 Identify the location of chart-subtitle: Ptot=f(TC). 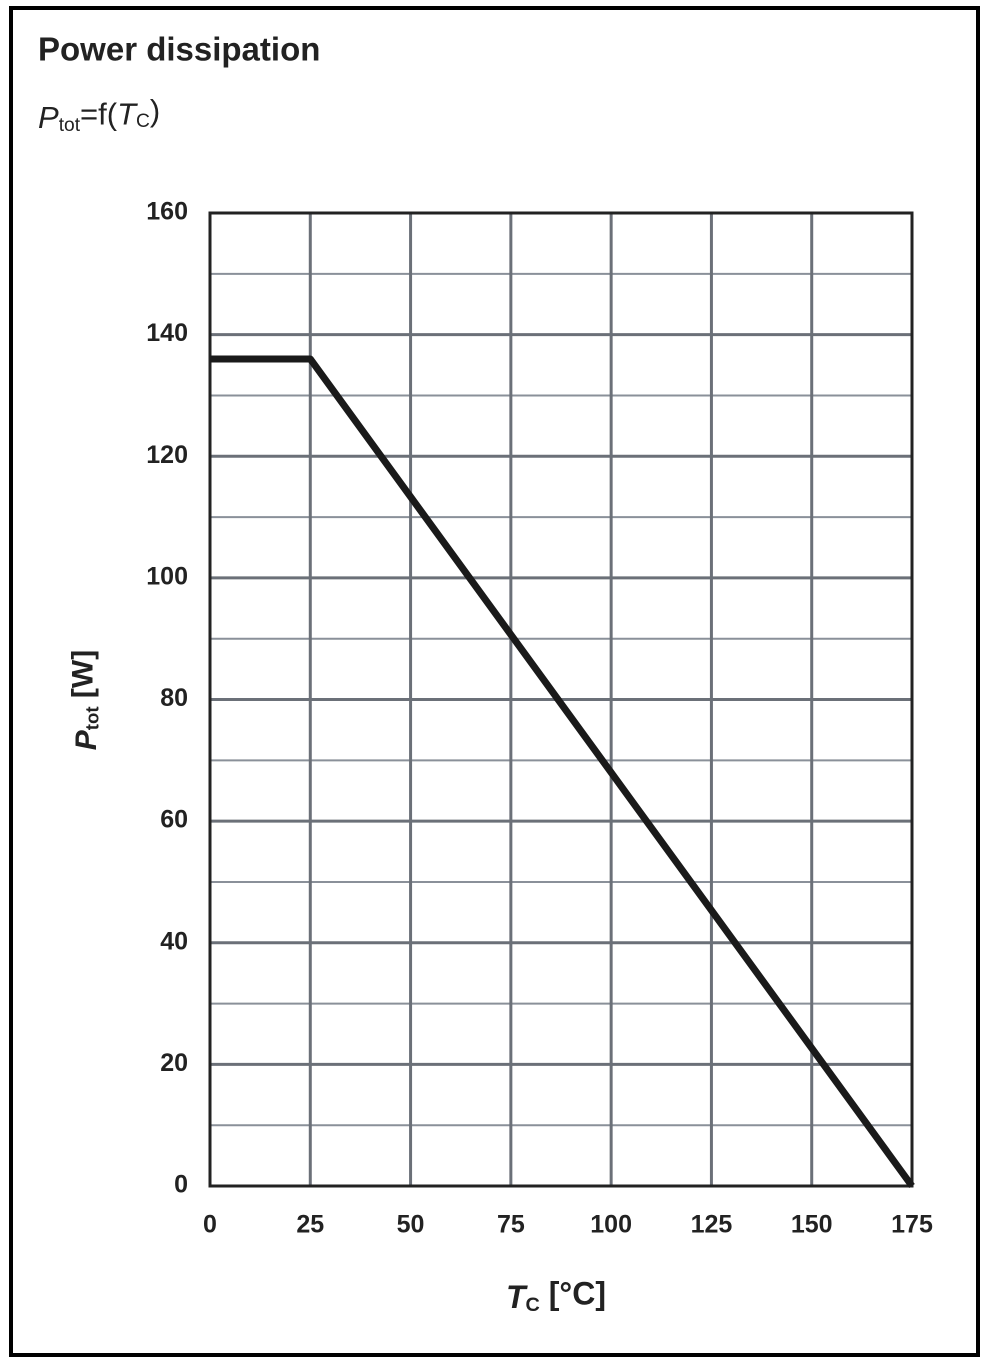
(99, 114).